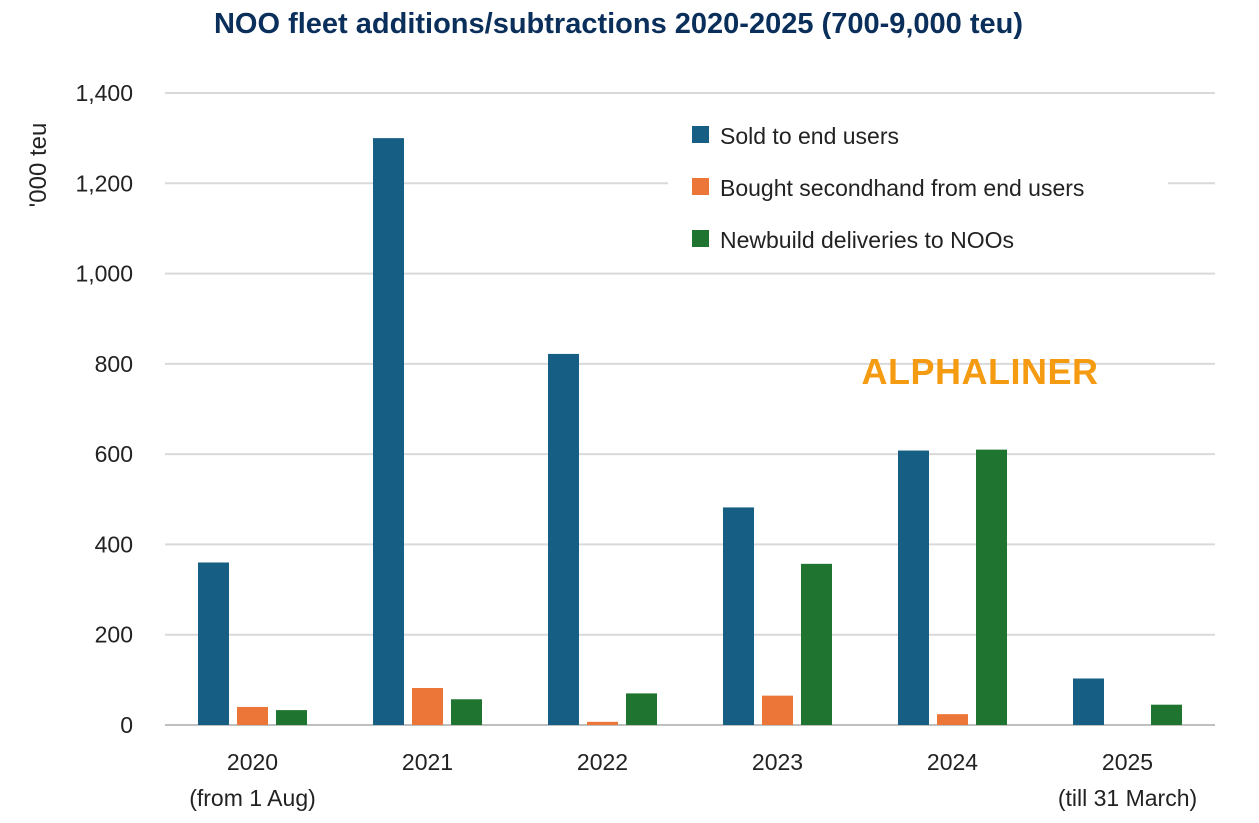 The image size is (1259, 823). I want to click on y-tick-label: 1,400, so click(104, 93).